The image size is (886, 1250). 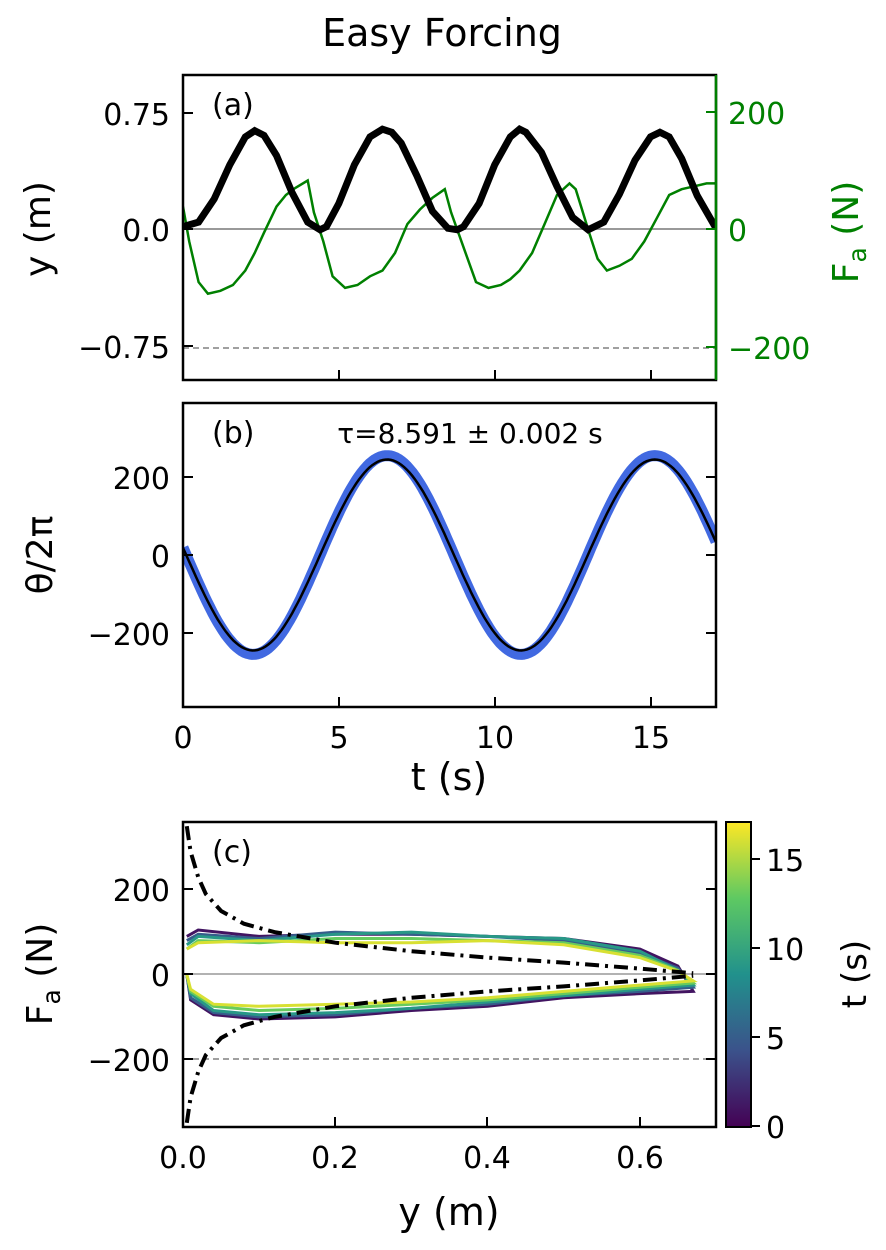 What do you see at coordinates (857, 254) in the screenshot?
I see `panel-a-right-ylabel-sub: a` at bounding box center [857, 254].